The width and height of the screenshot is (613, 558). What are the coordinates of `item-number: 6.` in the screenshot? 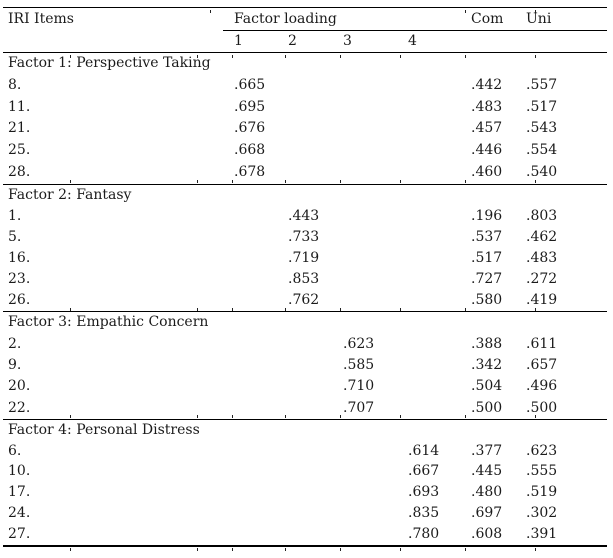 It's located at (15, 450).